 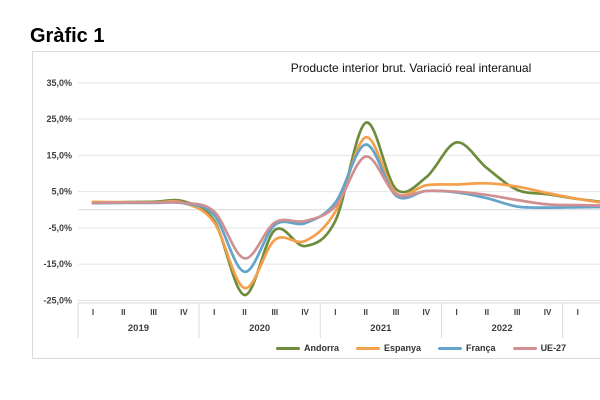 What do you see at coordinates (59, 83) in the screenshot?
I see `y-tick-label: 35,0%` at bounding box center [59, 83].